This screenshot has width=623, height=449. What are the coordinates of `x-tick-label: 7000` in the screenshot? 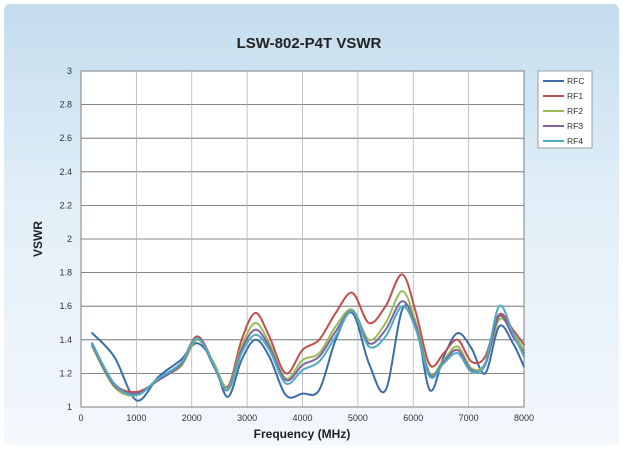 It's located at (469, 418).